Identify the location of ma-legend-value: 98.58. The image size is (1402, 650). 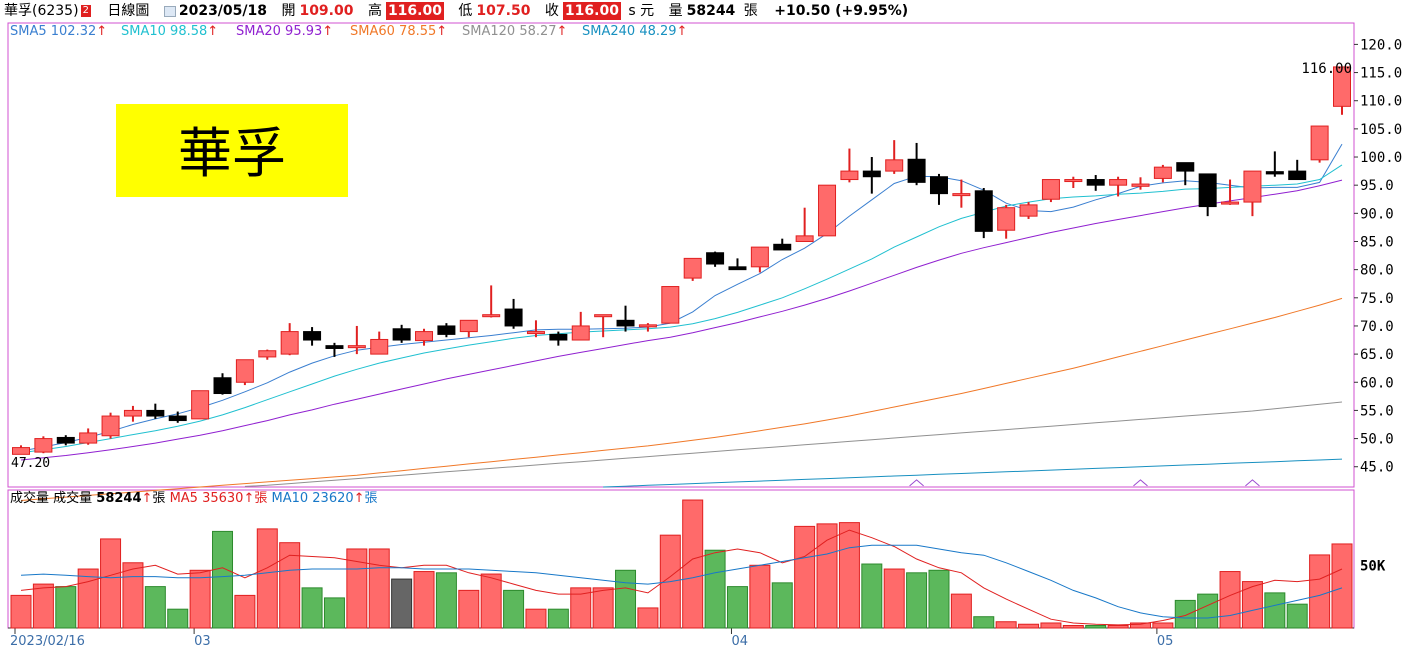
(188, 31).